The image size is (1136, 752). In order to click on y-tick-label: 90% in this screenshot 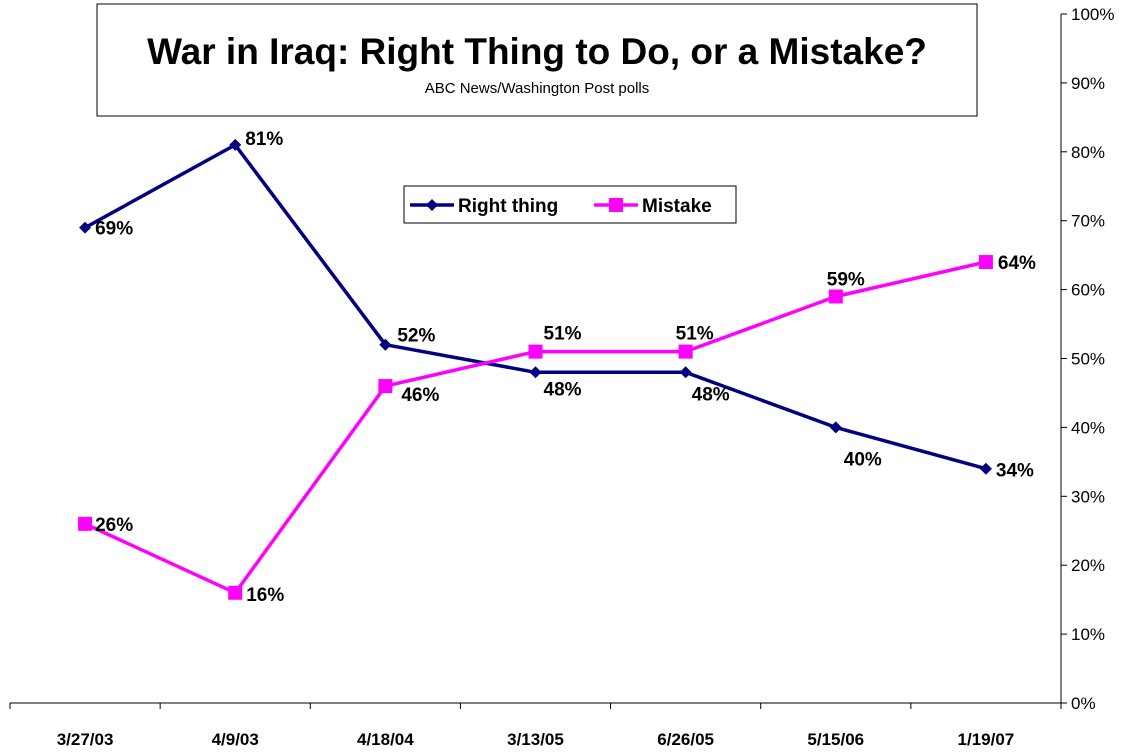, I will do `click(1088, 83)`.